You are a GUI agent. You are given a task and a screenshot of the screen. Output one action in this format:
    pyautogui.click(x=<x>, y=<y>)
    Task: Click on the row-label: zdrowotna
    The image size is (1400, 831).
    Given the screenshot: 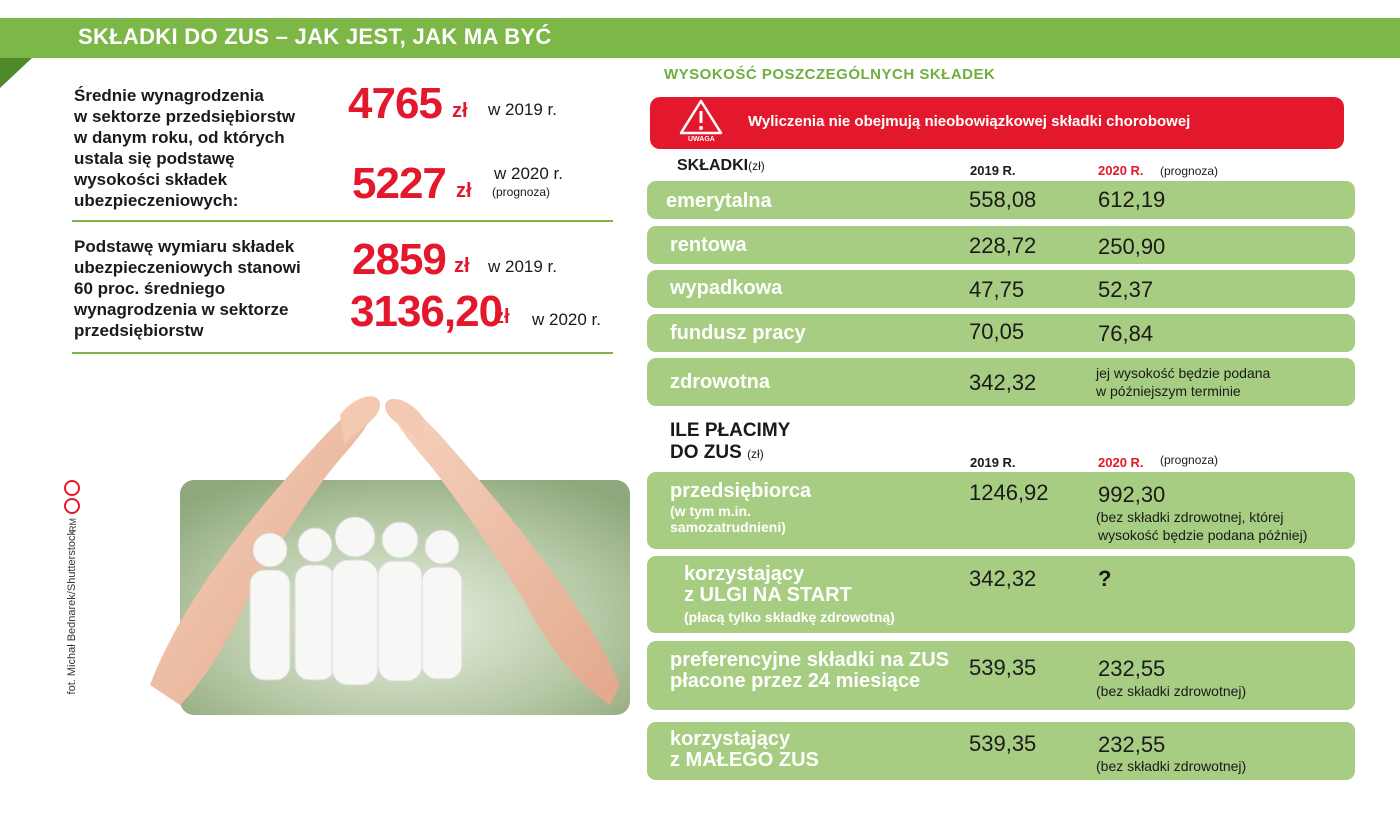 What is the action you would take?
    pyautogui.click(x=720, y=382)
    